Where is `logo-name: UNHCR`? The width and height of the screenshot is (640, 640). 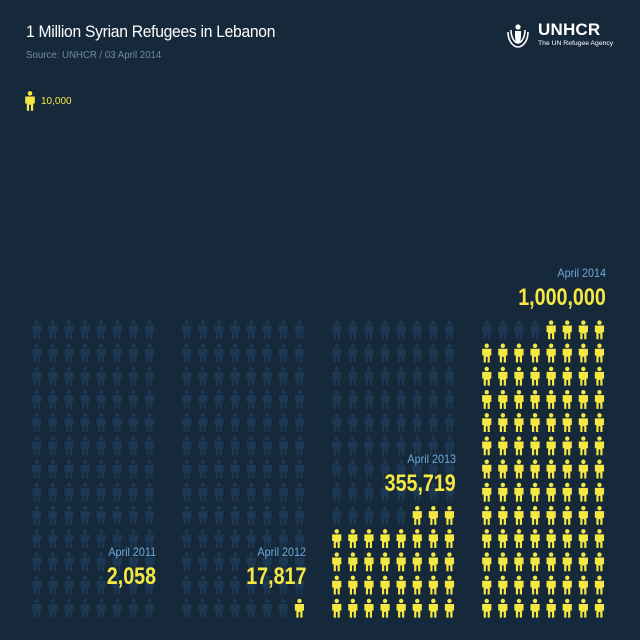 logo-name: UNHCR is located at coordinates (569, 29).